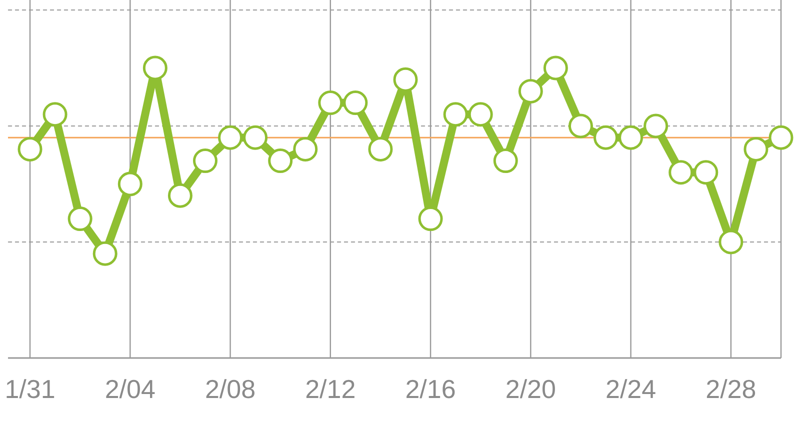 The image size is (799, 428). I want to click on x-tick-label: 1/31, so click(30, 389).